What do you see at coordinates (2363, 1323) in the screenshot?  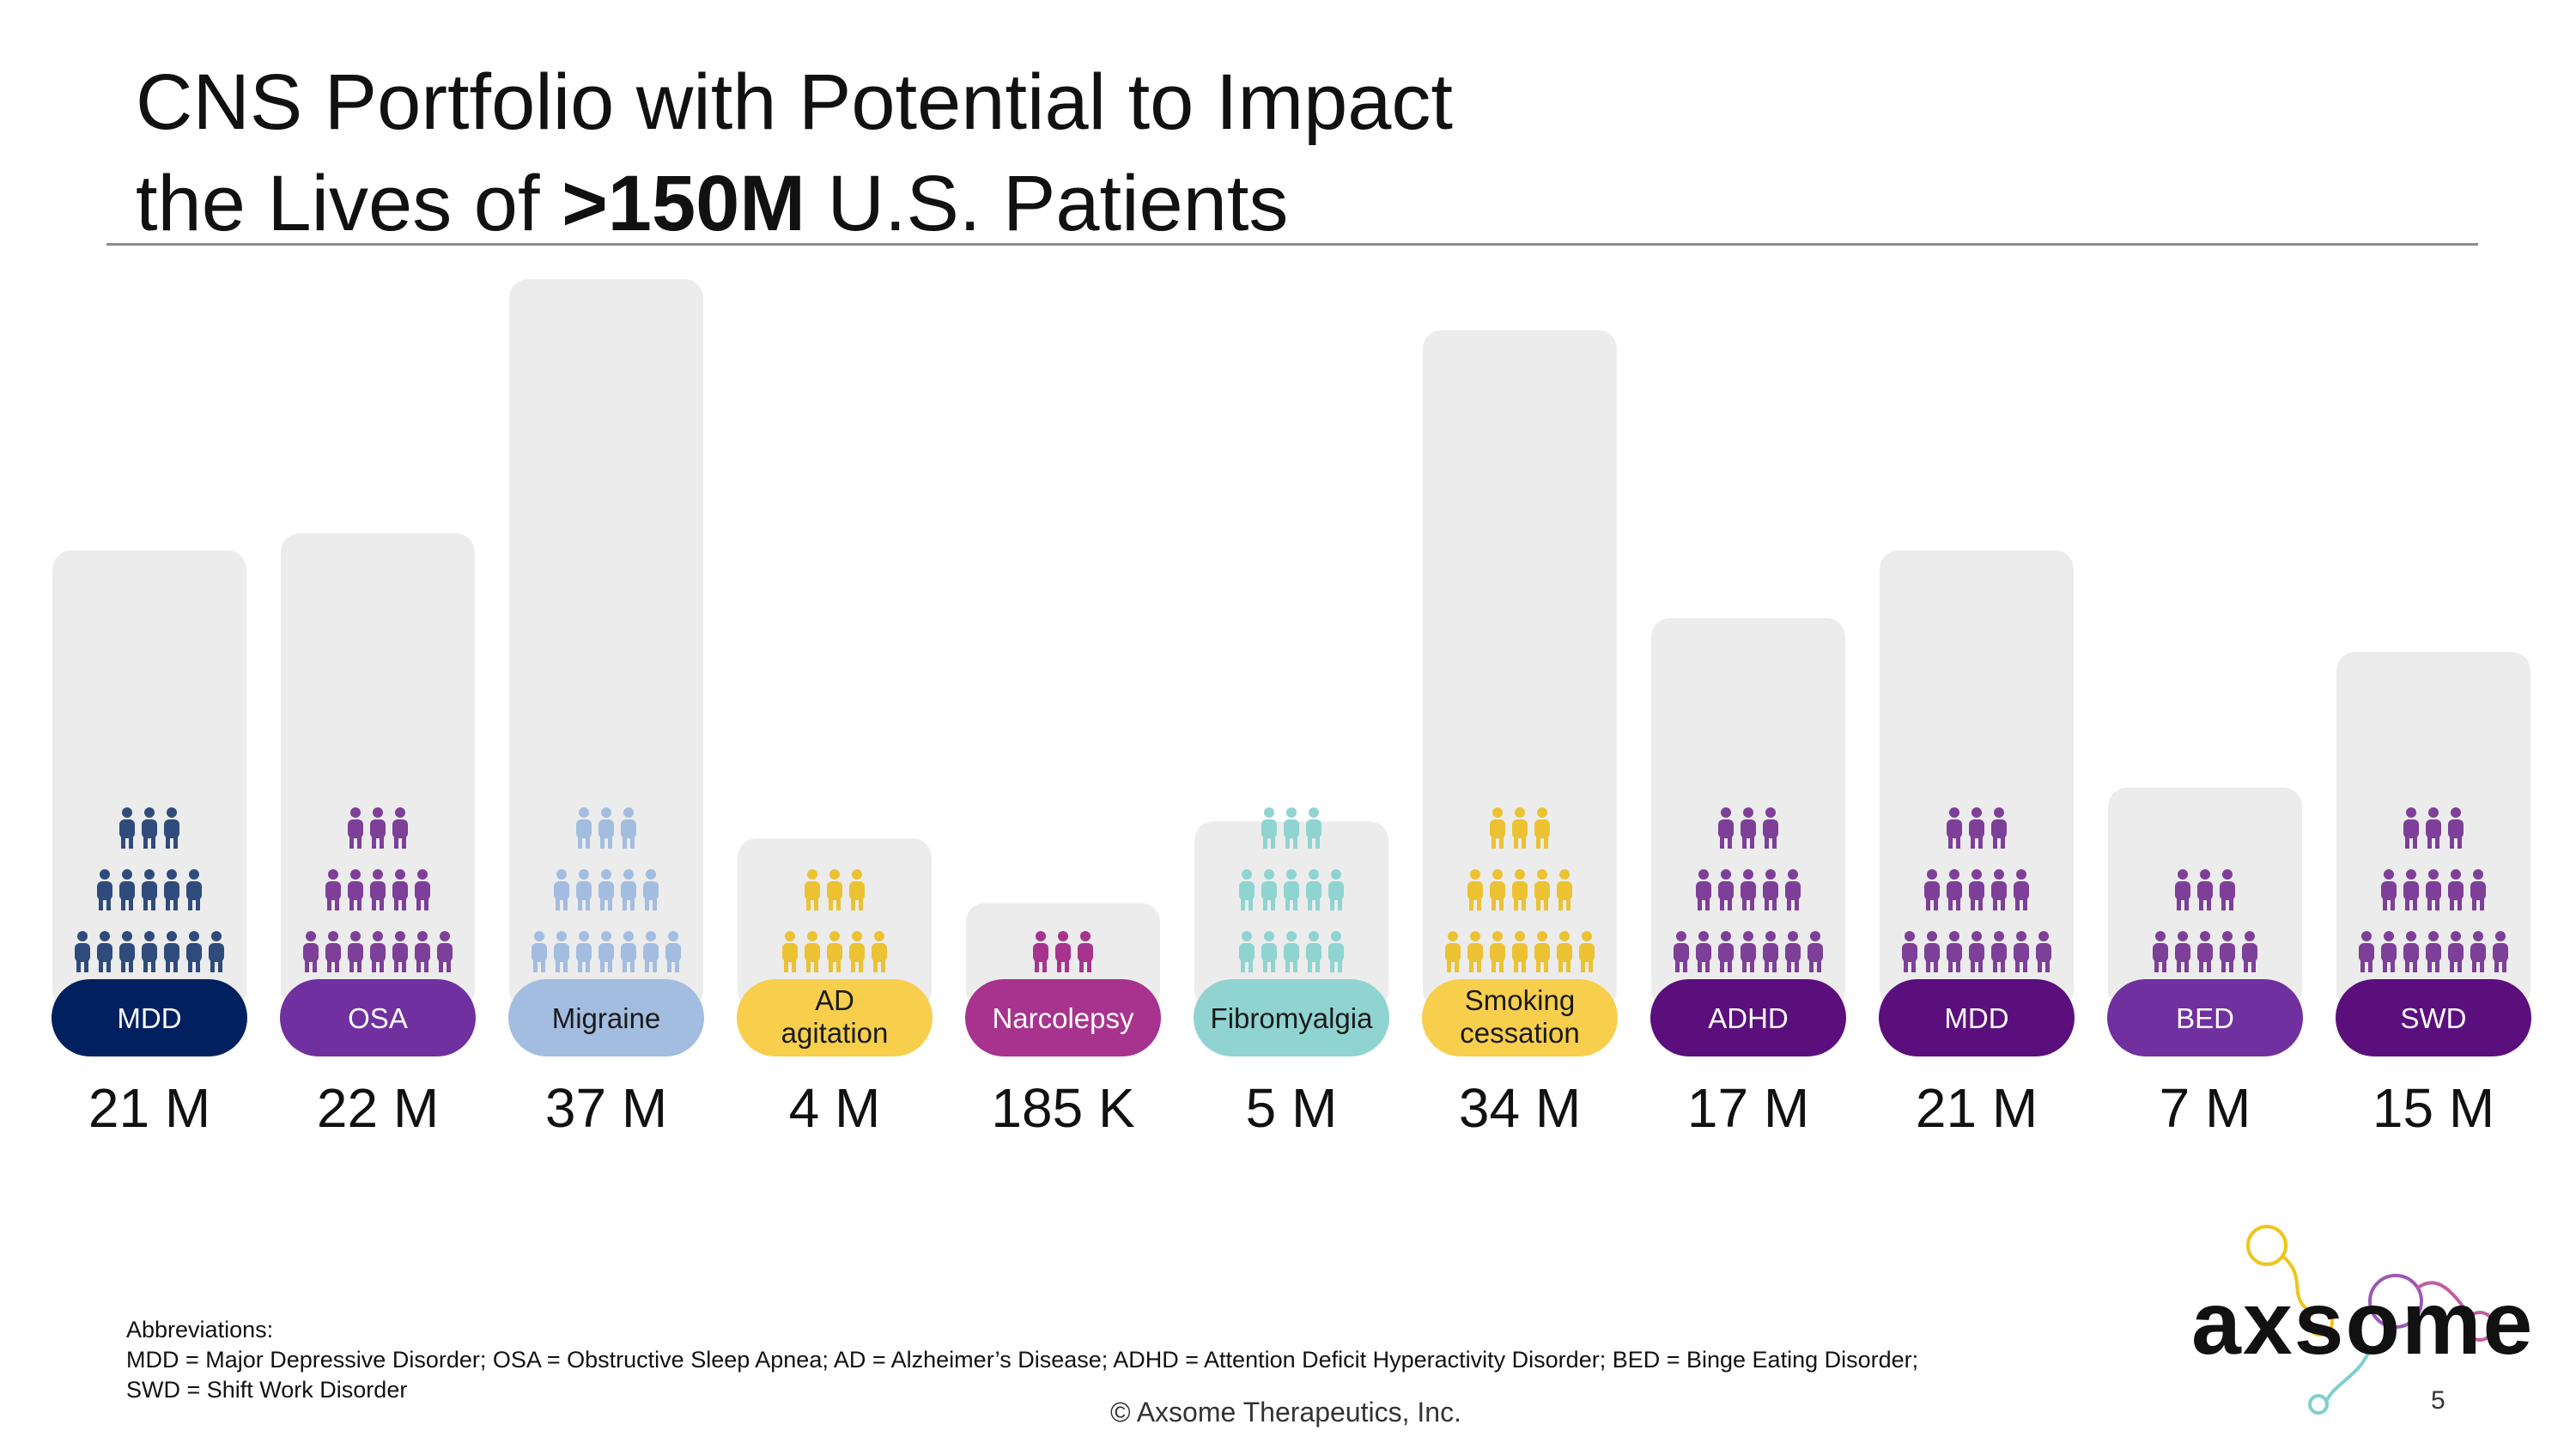 I see `logo-text: axsome` at bounding box center [2363, 1323].